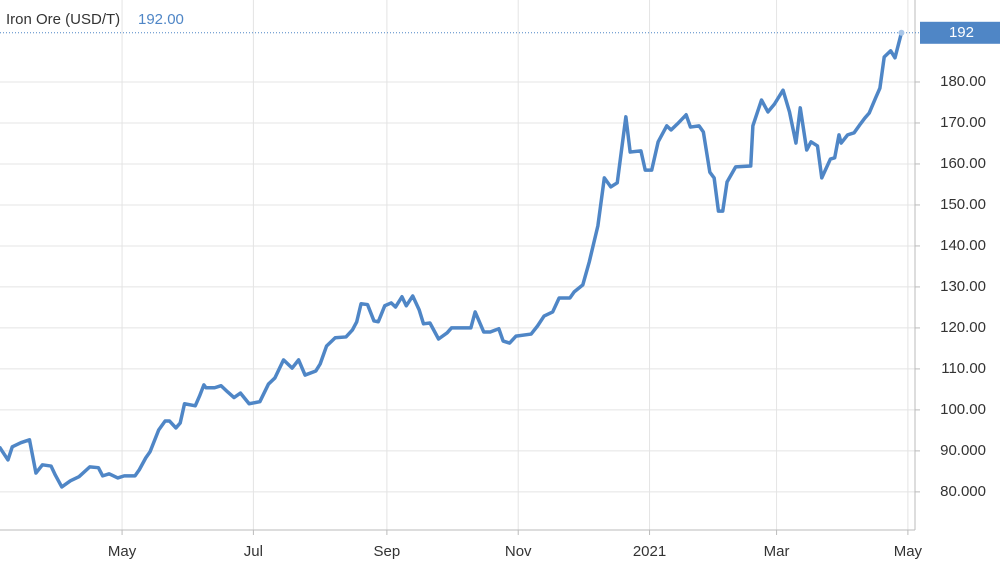  I want to click on y-tick-label: 140.00, so click(963, 245).